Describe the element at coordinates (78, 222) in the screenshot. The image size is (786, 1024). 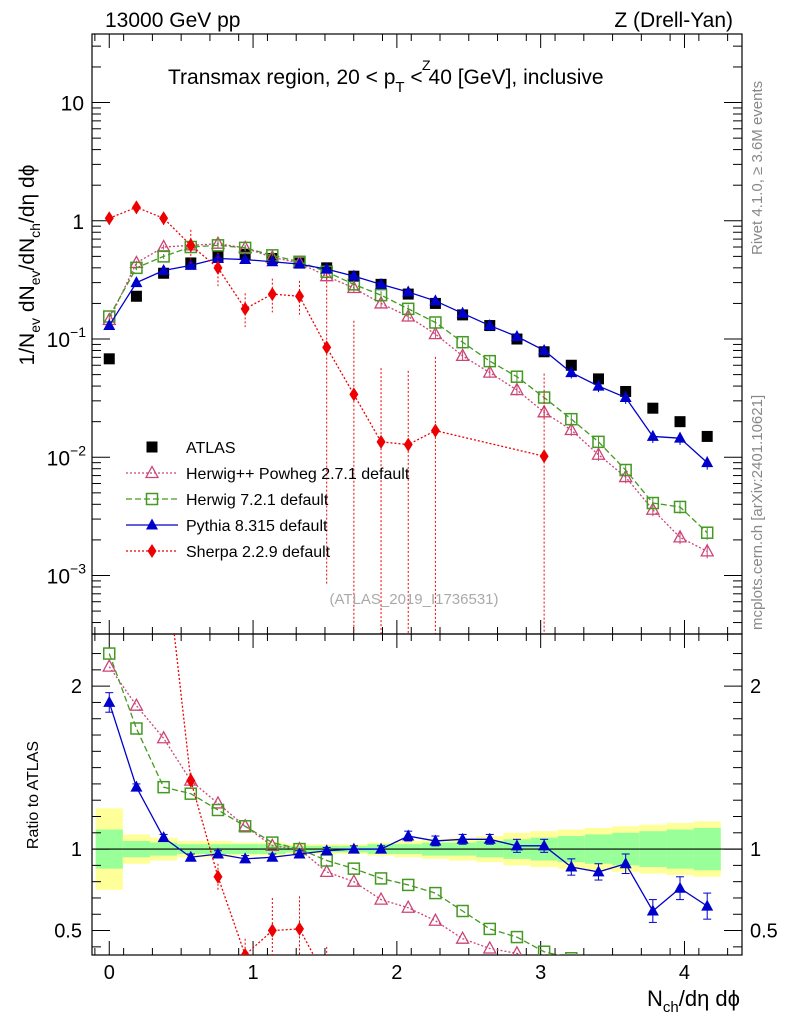
I see `y-tick-label: 1` at that location.